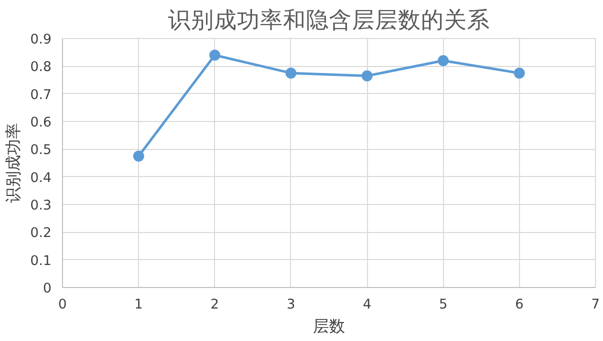 The width and height of the screenshot is (603, 341). Describe the element at coordinates (138, 305) in the screenshot. I see `x-tick-label: 1` at that location.